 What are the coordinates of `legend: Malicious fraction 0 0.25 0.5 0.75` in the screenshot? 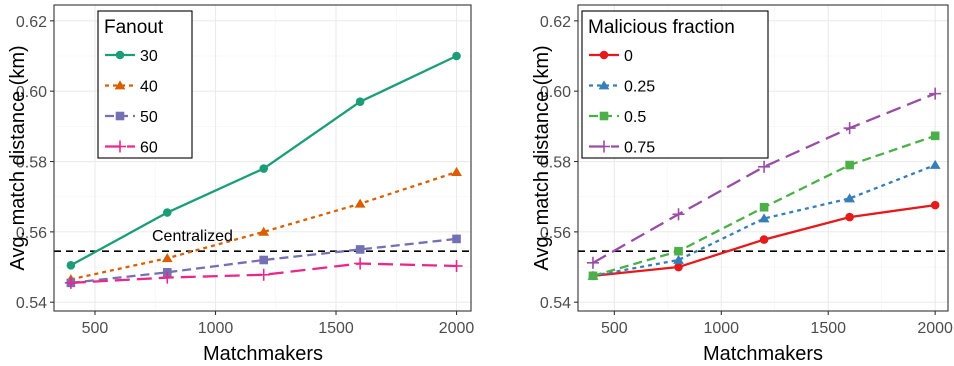 It's located at (675, 84).